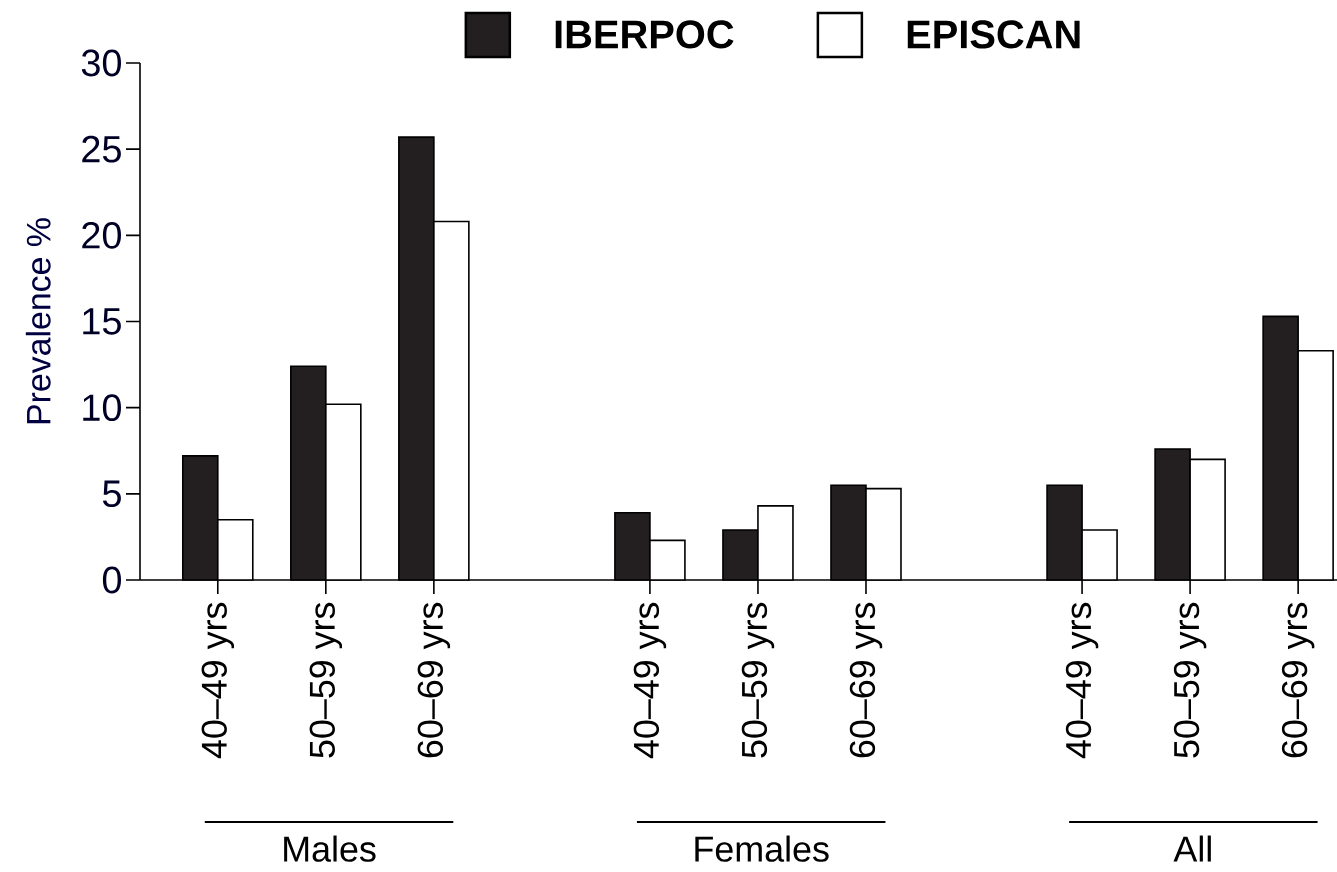 The height and width of the screenshot is (872, 1337). Describe the element at coordinates (330, 848) in the screenshot. I see `text: Males` at that location.